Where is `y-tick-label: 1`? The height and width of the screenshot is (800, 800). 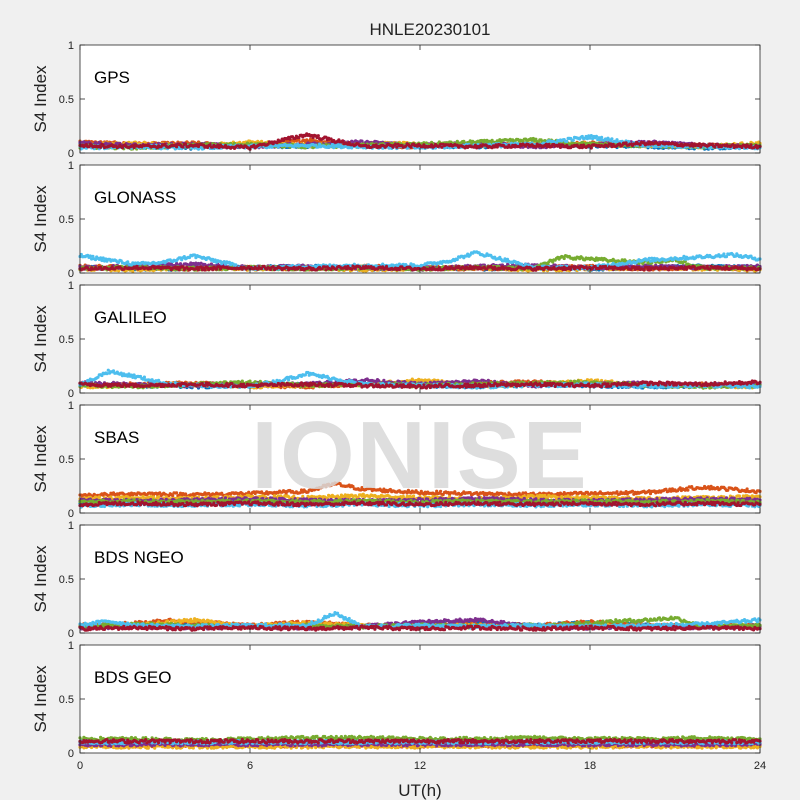 y-tick-label: 1 is located at coordinates (71, 46).